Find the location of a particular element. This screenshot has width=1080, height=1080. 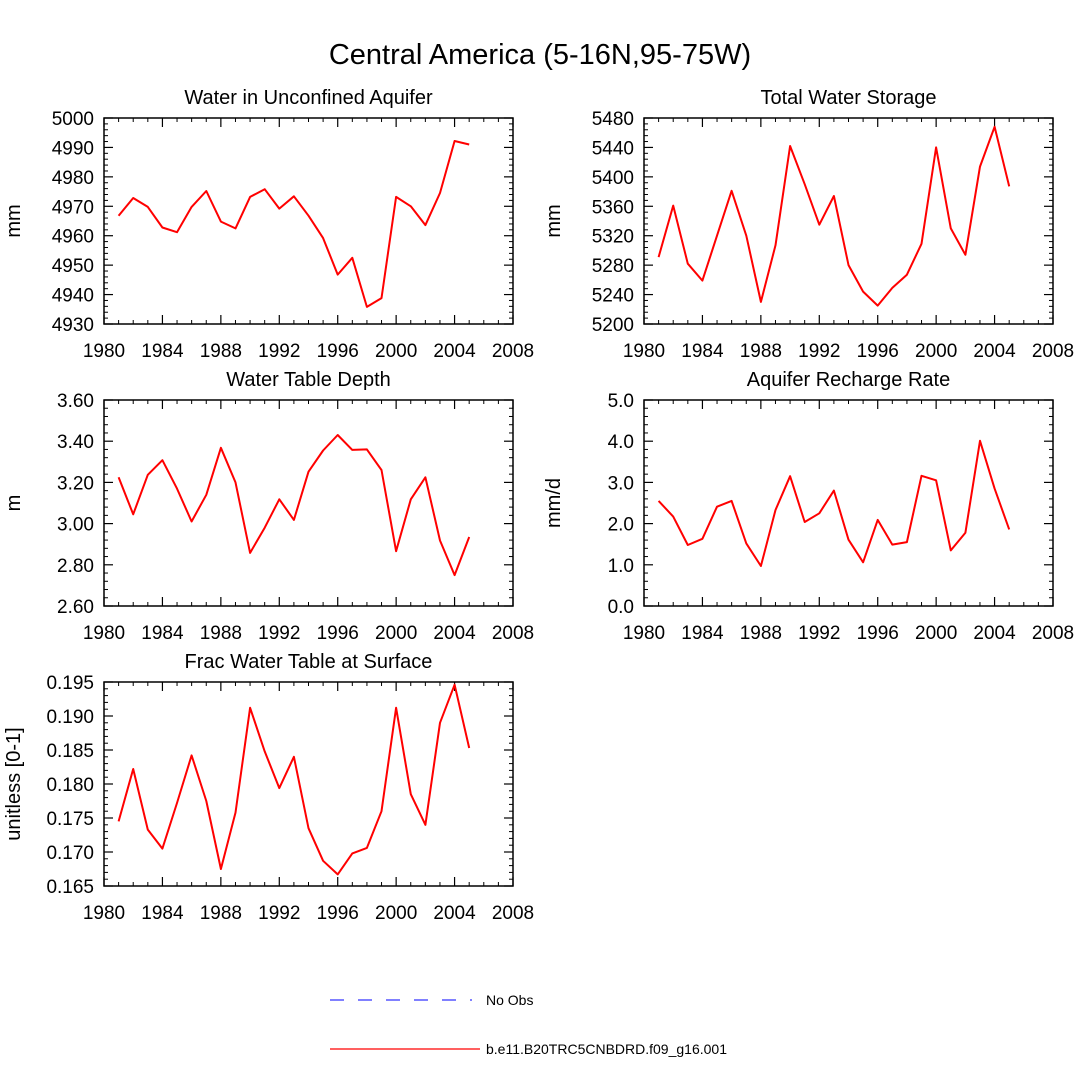

panel-title: Water in Unconfined Aquifer is located at coordinates (308, 98).